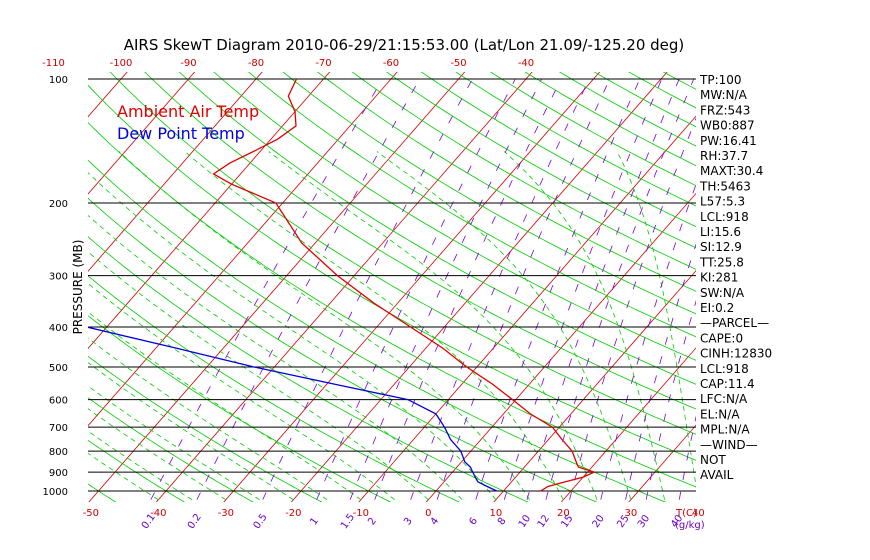 The width and height of the screenshot is (870, 560). I want to click on pressure-tick-label: 1000, so click(55, 492).